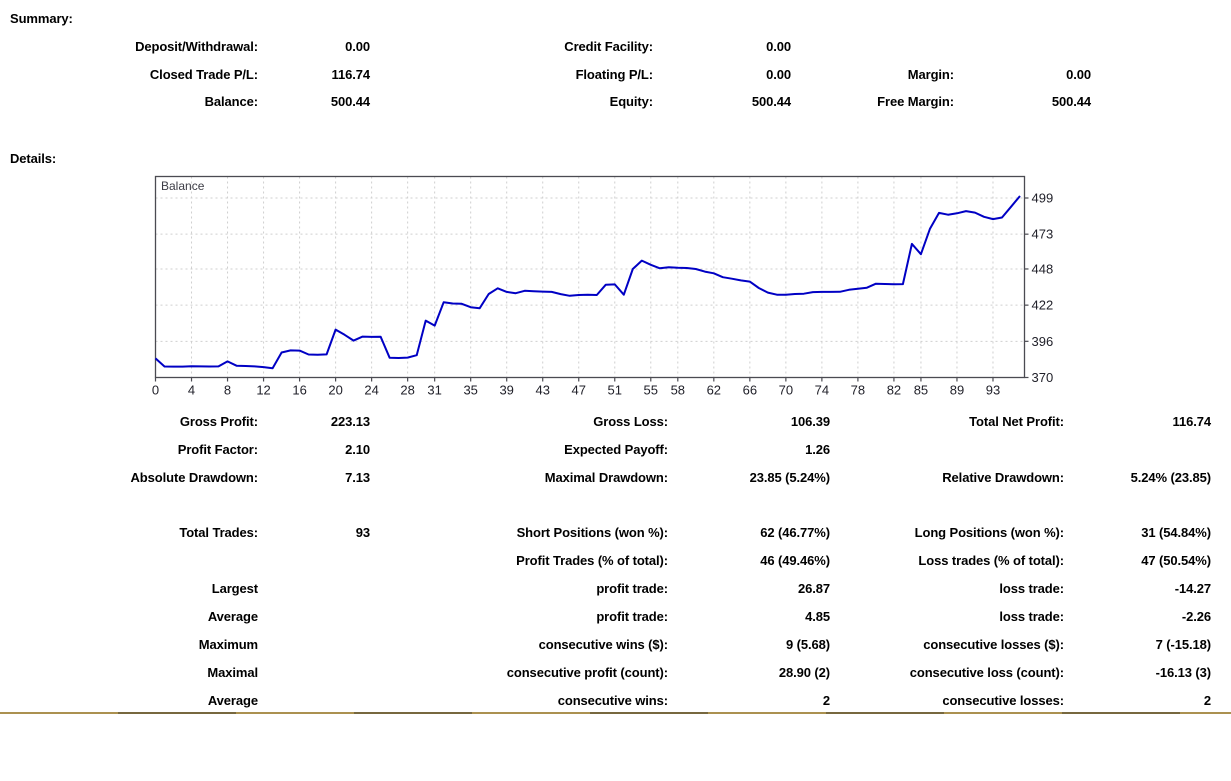  Describe the element at coordinates (357, 449) in the screenshot. I see `details-cell: 2.10` at that location.